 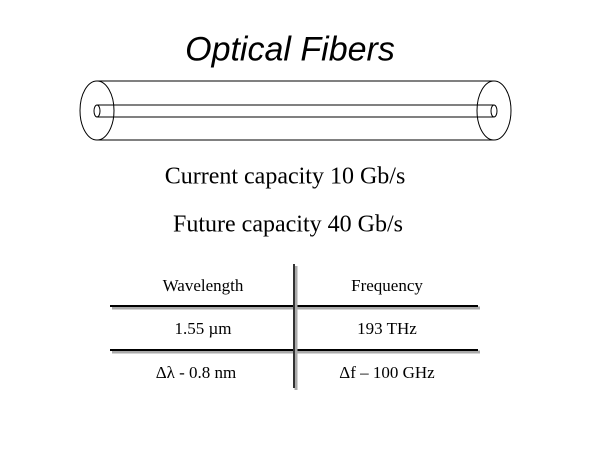 I want to click on text-line: Current capacity 10 Gb/s, so click(x=285, y=176).